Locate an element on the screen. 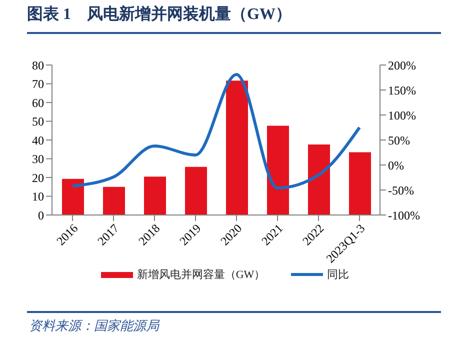 Image resolution: width=450 pixels, height=348 pixels. y-tick-label: 60 is located at coordinates (38, 103).